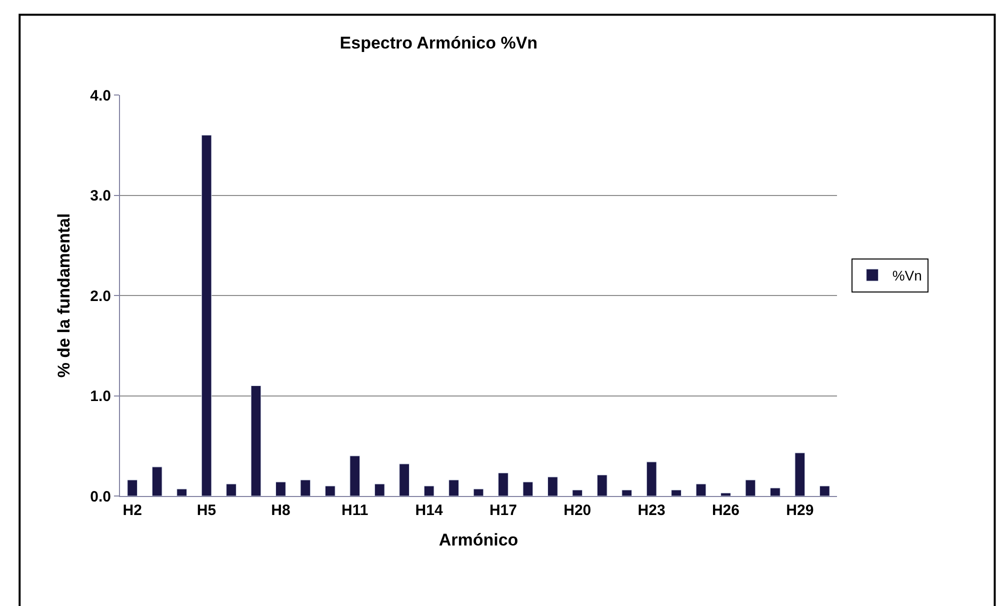  I want to click on y-tick-label: 1.0, so click(100, 396).